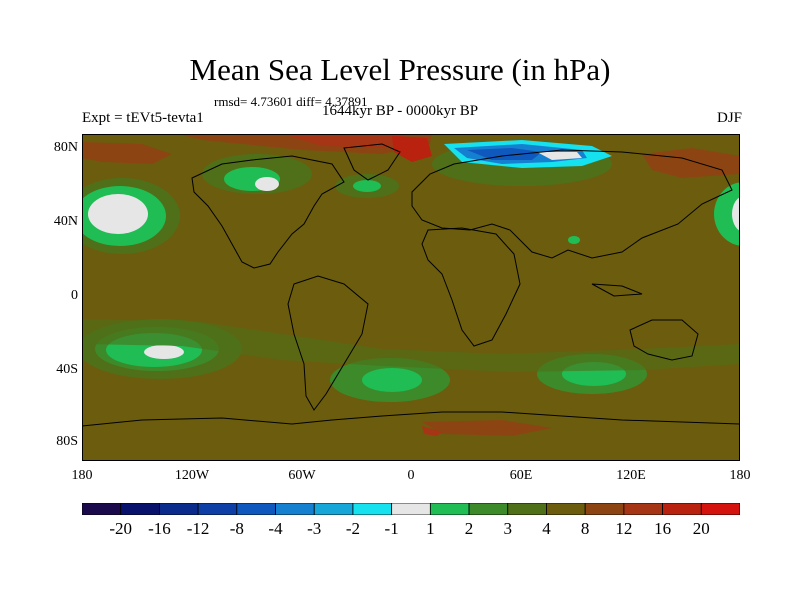 The image size is (800, 600). What do you see at coordinates (740, 475) in the screenshot?
I see `lon-label-180e: 180` at bounding box center [740, 475].